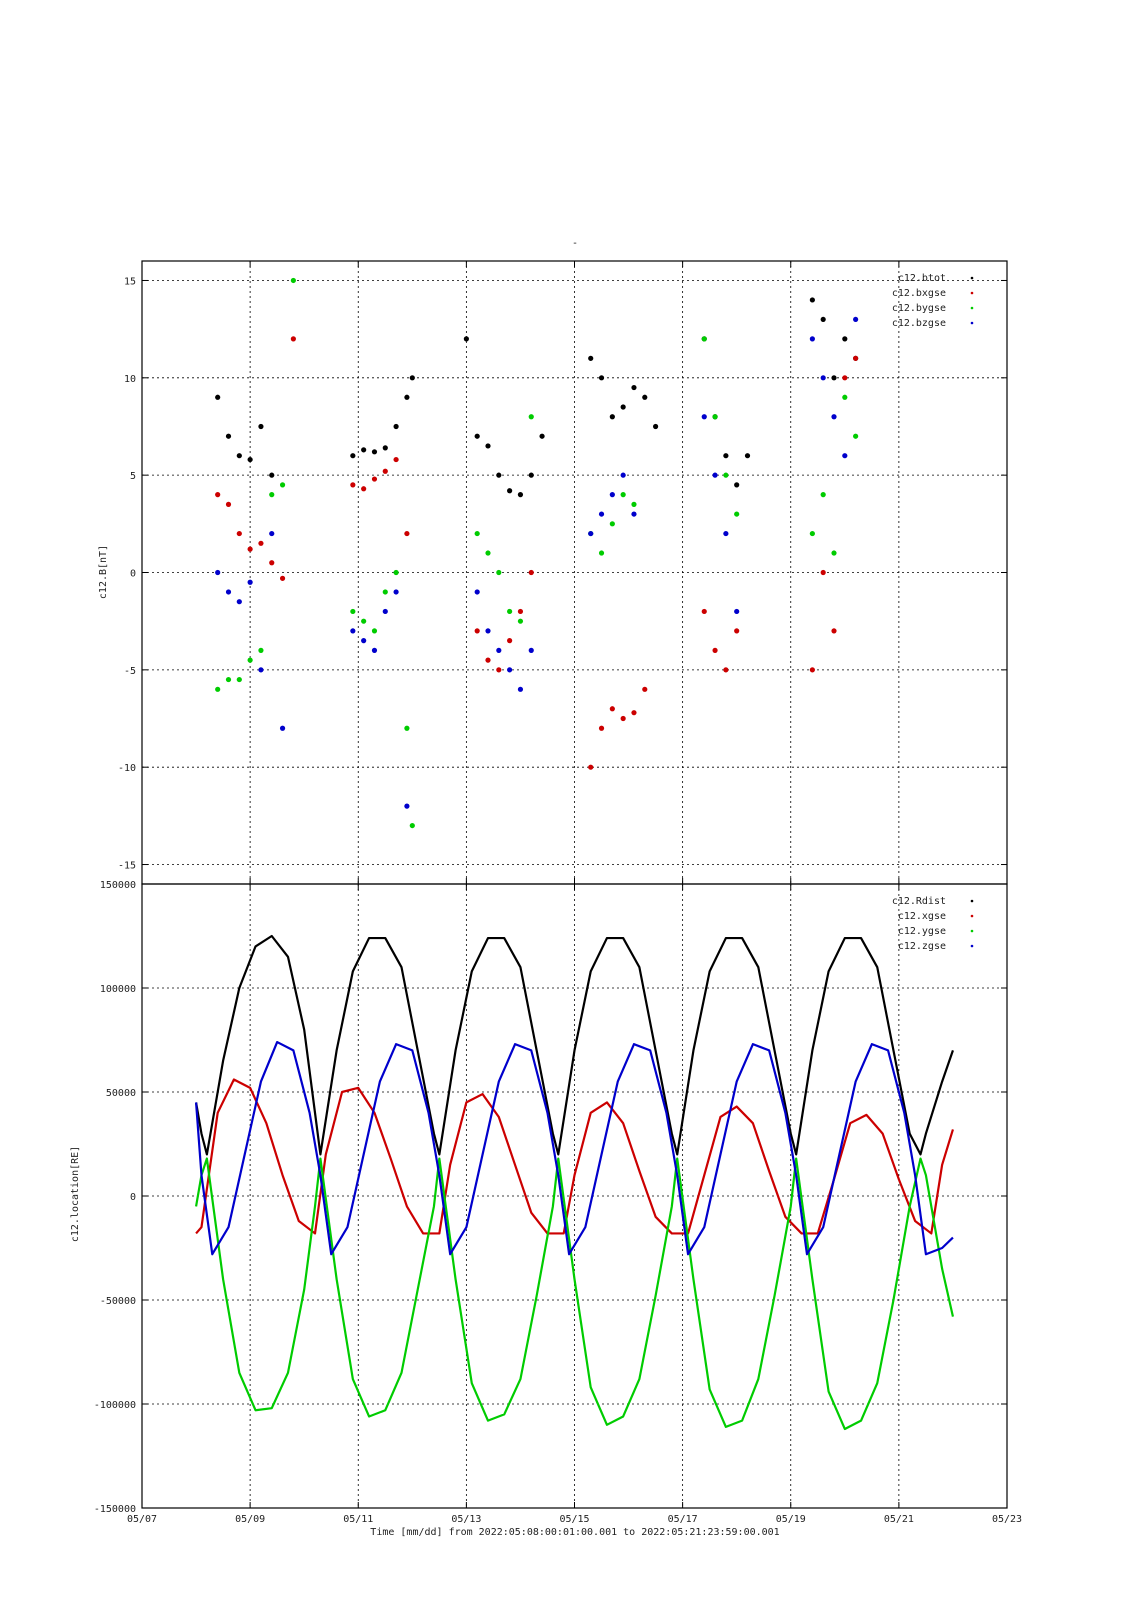  I want to click on legend-entry-label: c12.bxgse, so click(919, 293).